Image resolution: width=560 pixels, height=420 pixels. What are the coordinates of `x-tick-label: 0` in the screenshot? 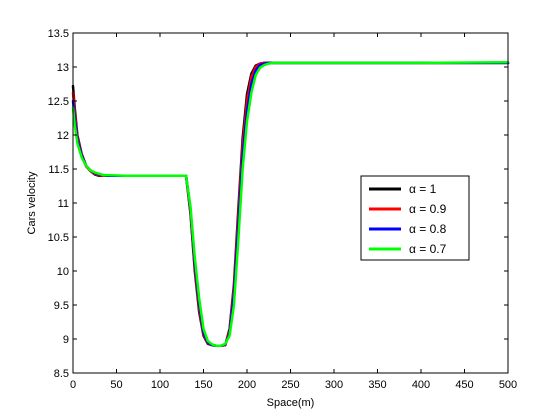 It's located at (73, 385).